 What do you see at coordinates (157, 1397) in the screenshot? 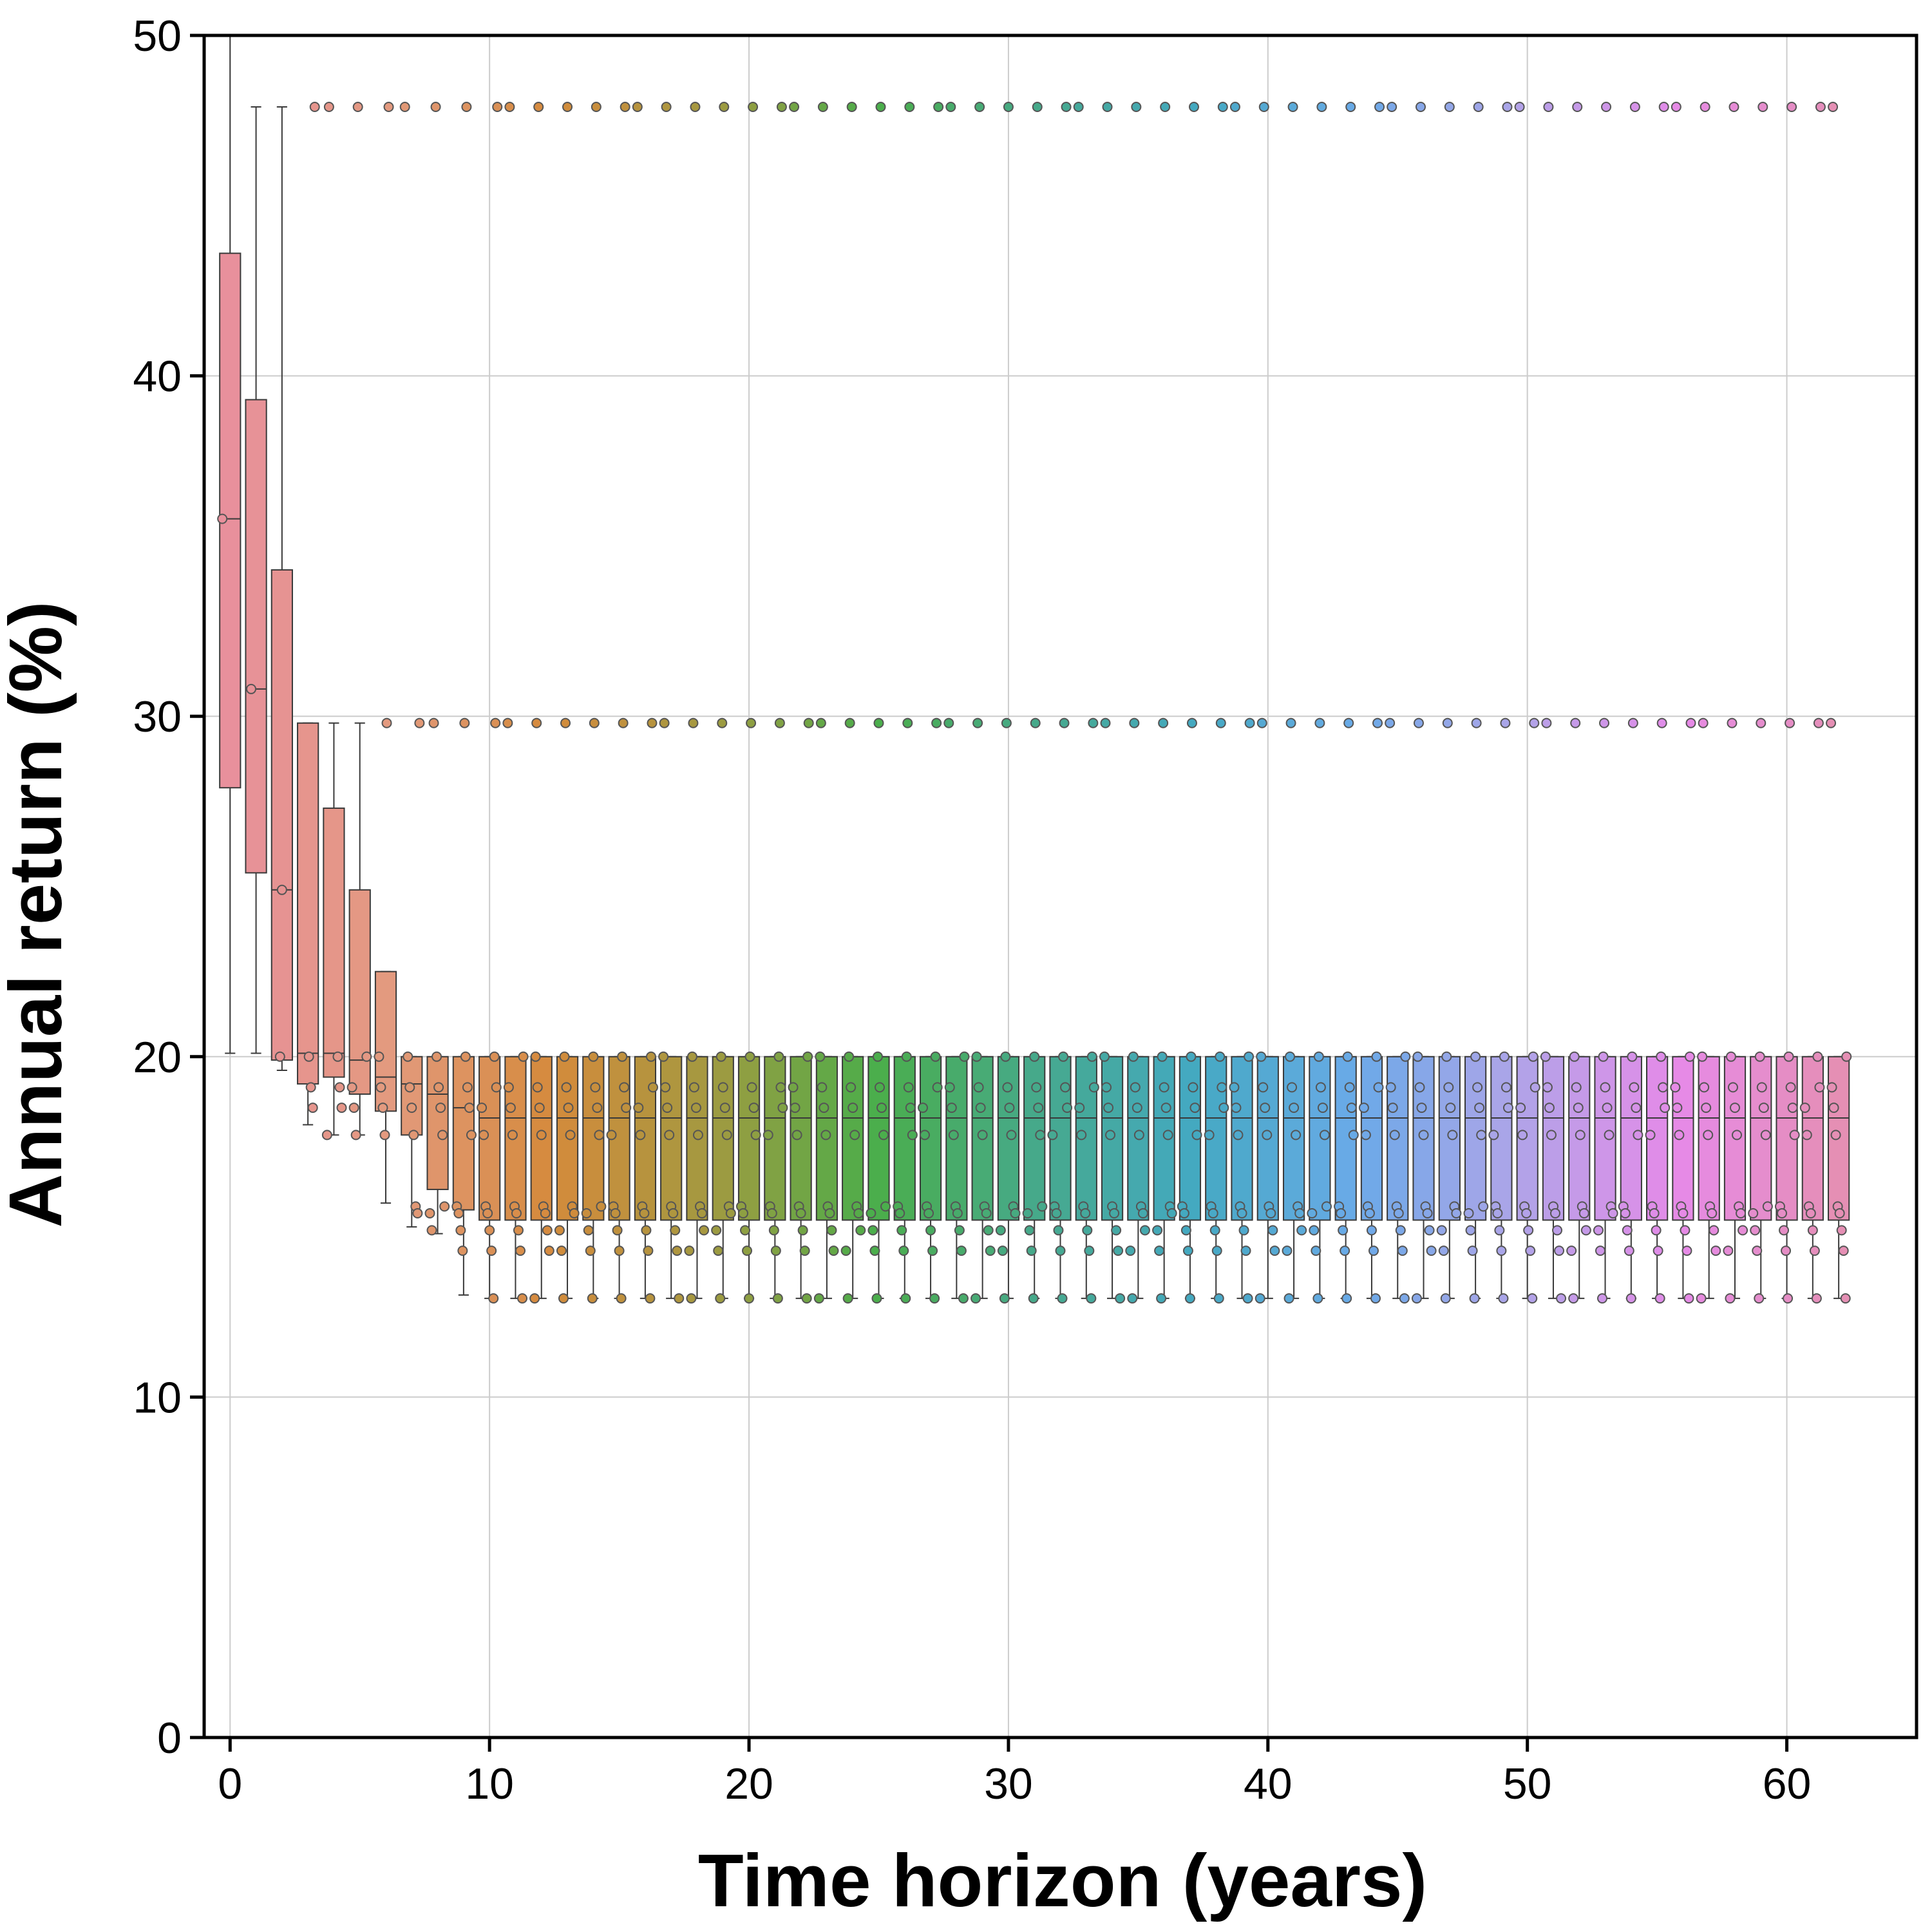
I see `y-tick-label: 10` at bounding box center [157, 1397].